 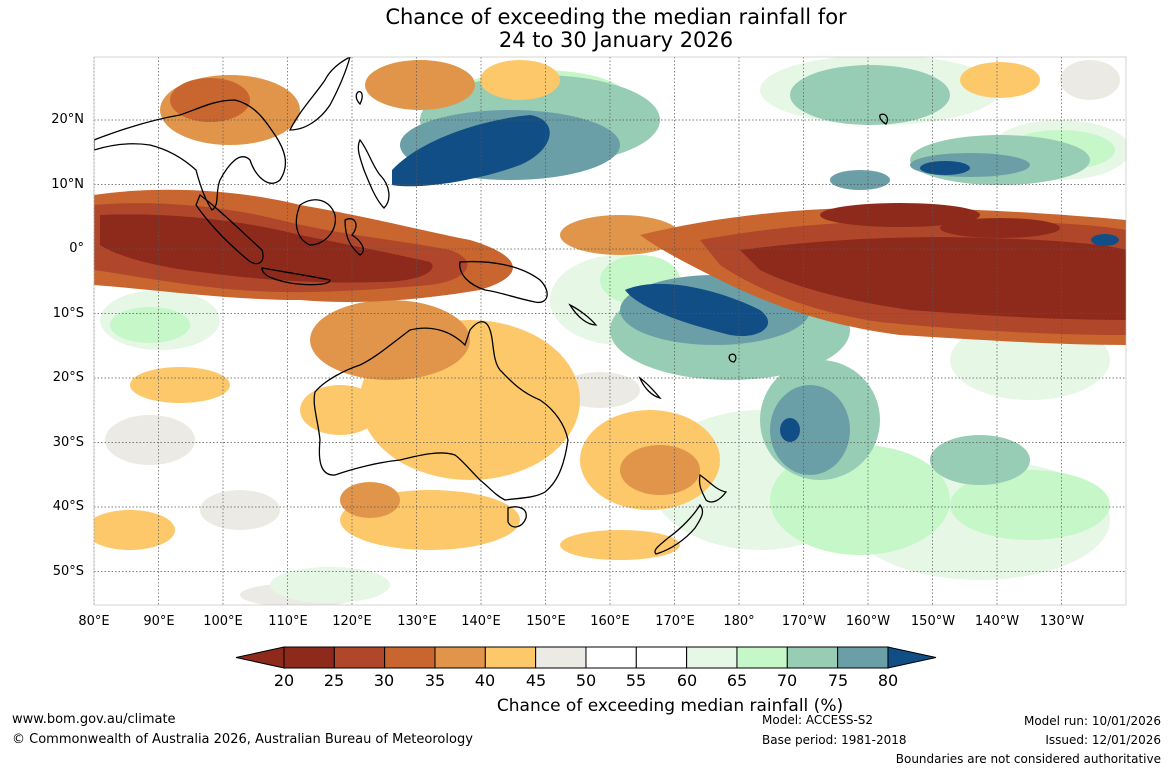 I want to click on lat-label-40s: 40°S, so click(x=68, y=506).